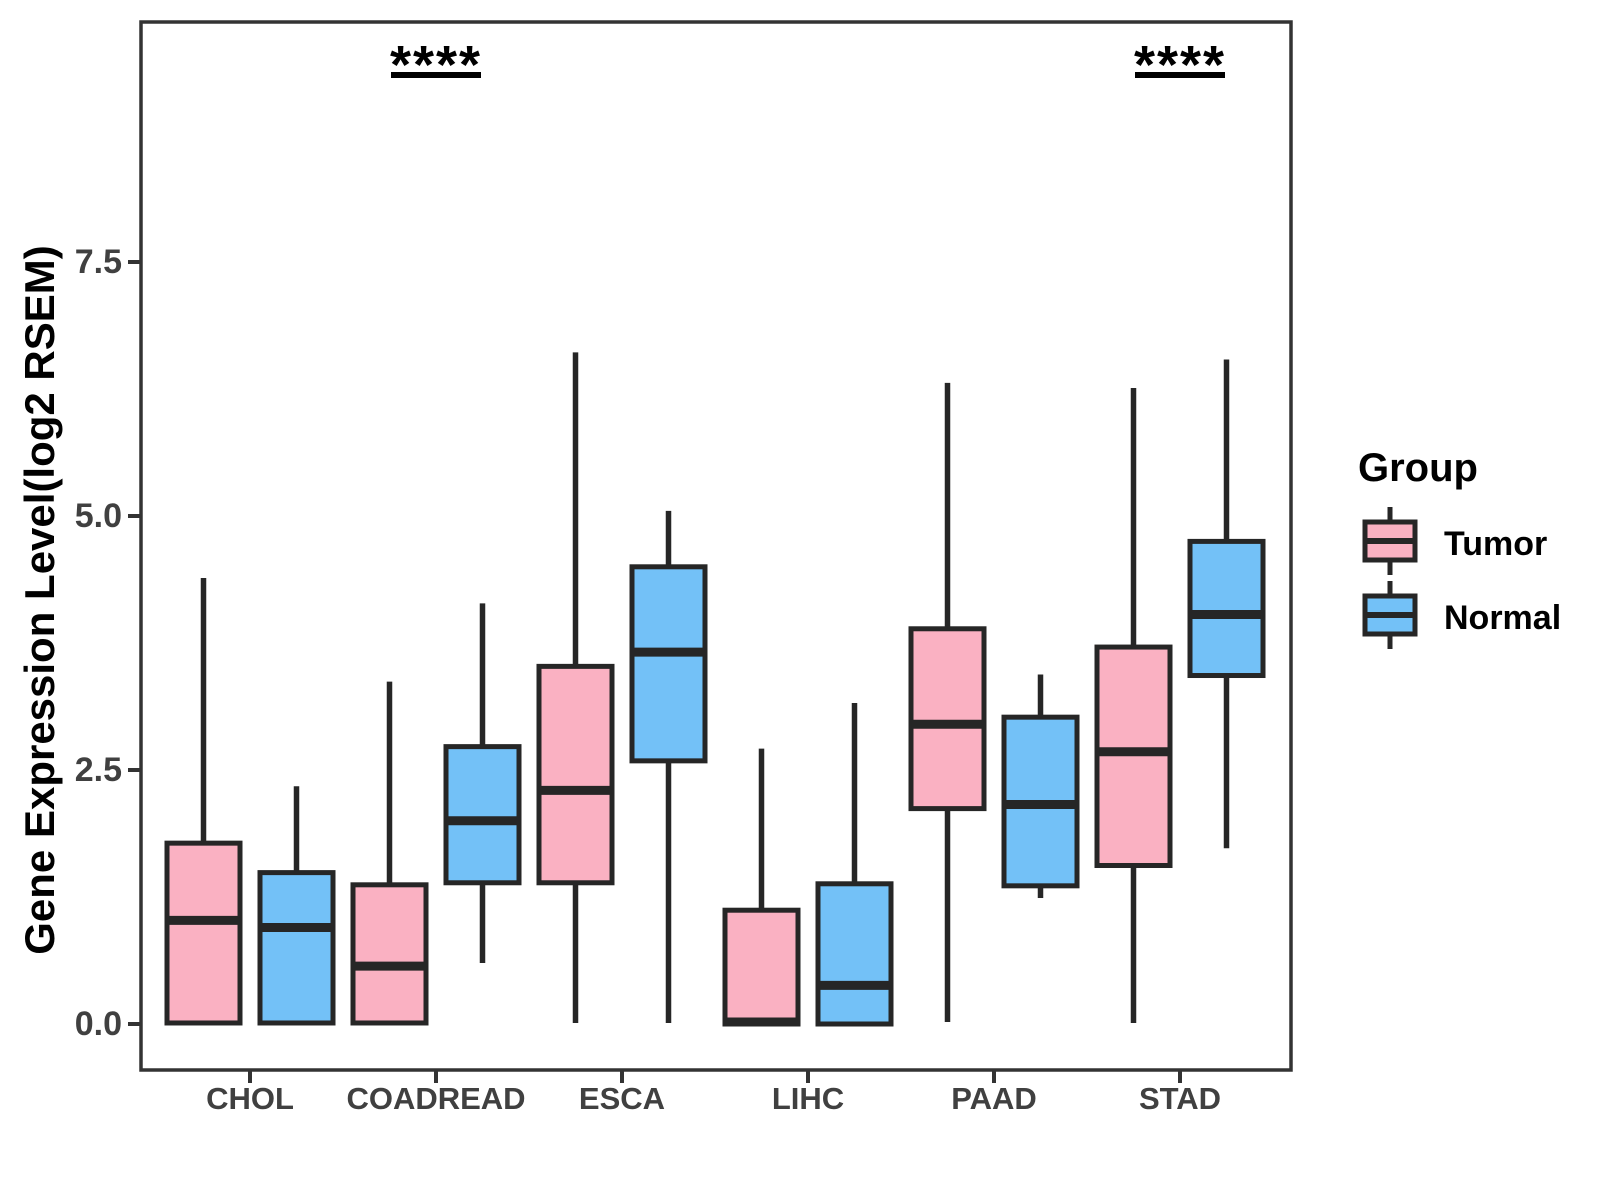 This screenshot has height=1200, width=1600. I want to click on box-Tumor-PAAD-iqr, so click(947, 719).